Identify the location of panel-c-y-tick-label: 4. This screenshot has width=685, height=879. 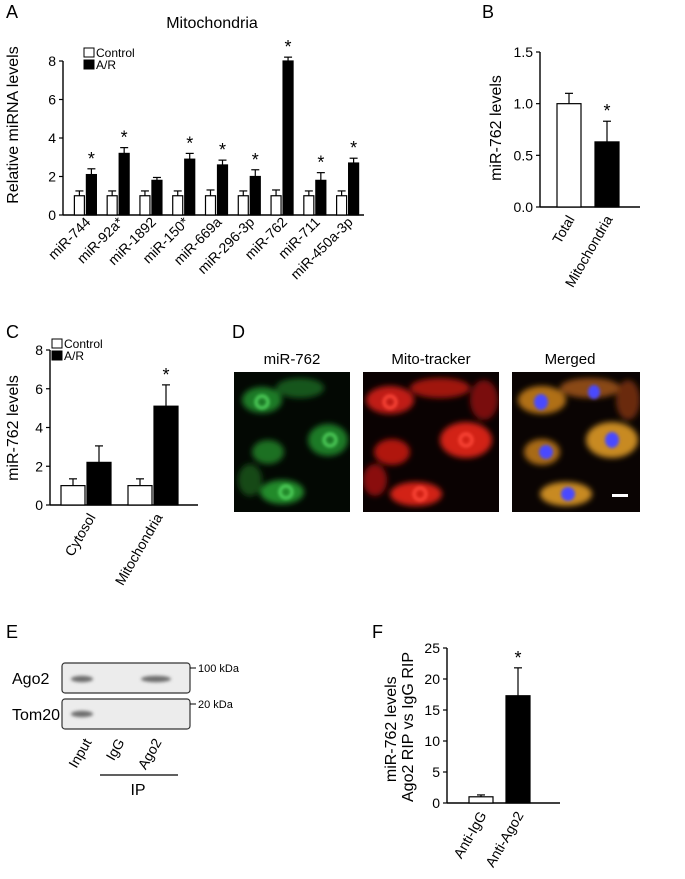
(39, 428).